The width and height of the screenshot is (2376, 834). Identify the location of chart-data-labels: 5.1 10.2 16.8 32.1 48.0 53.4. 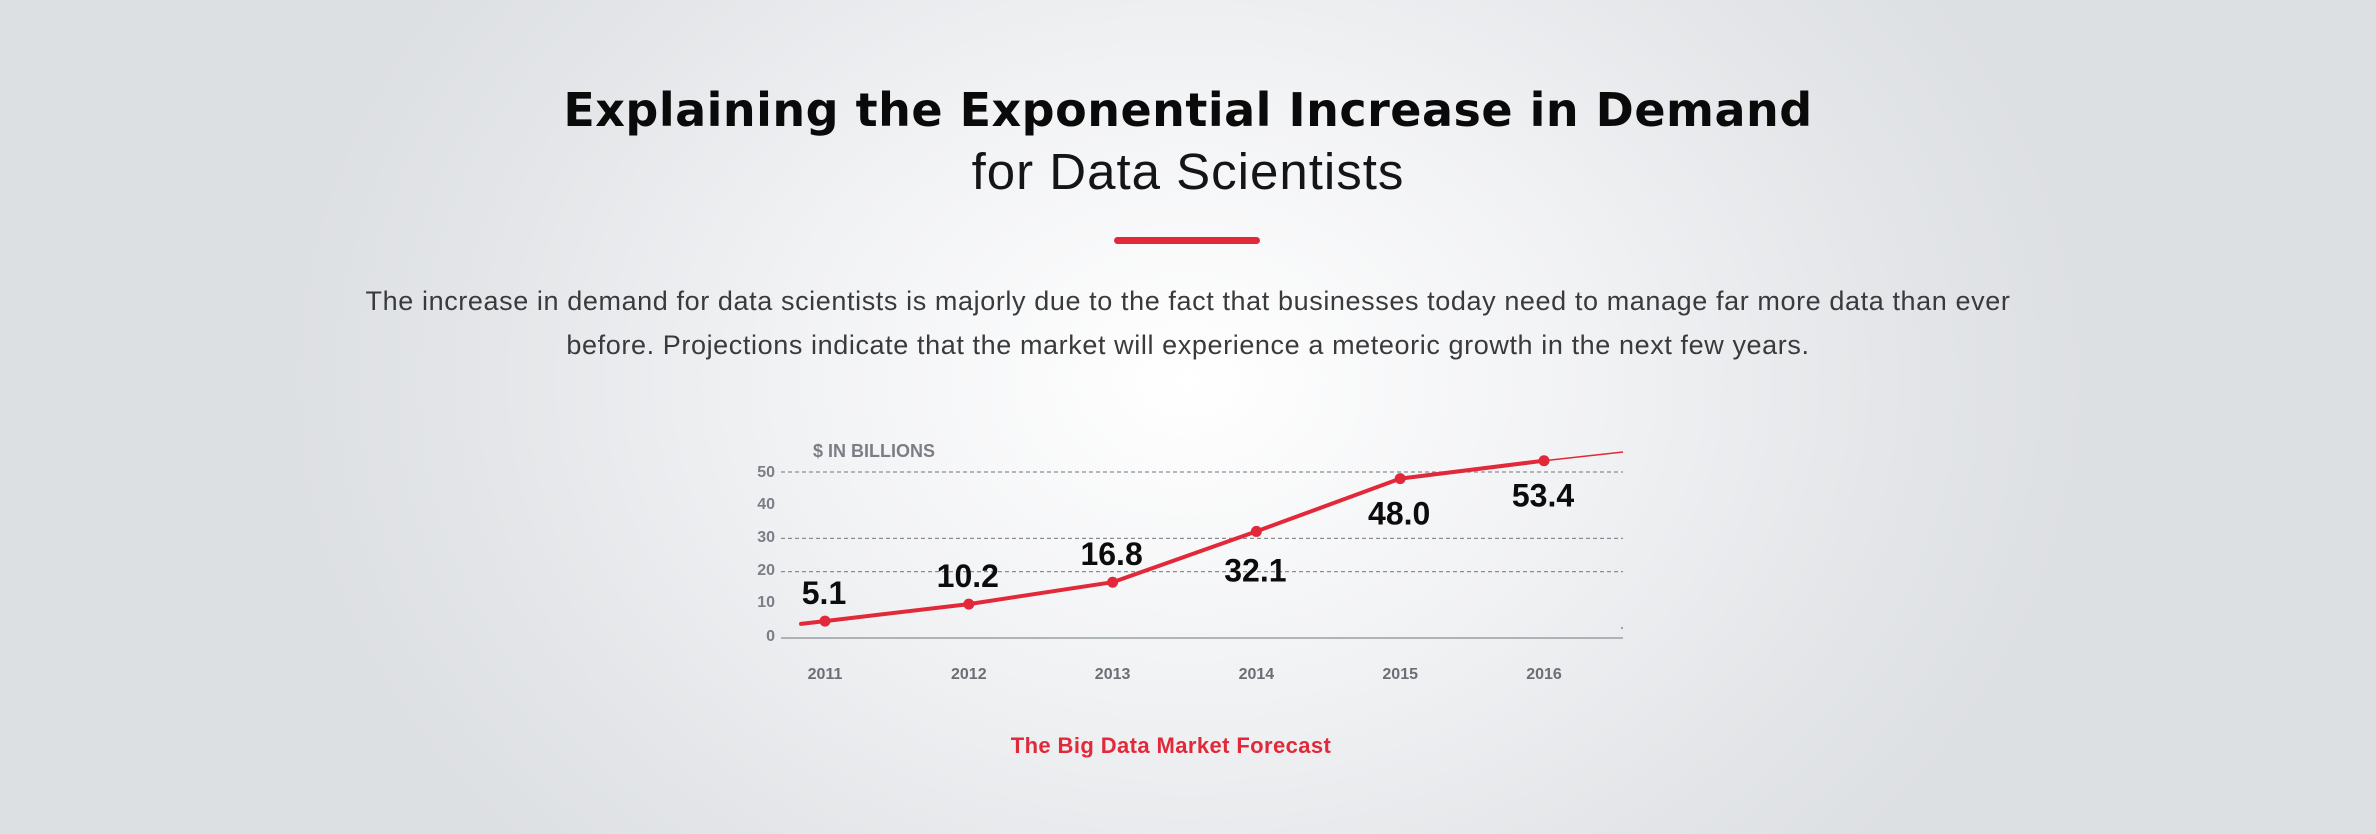
(1188, 544).